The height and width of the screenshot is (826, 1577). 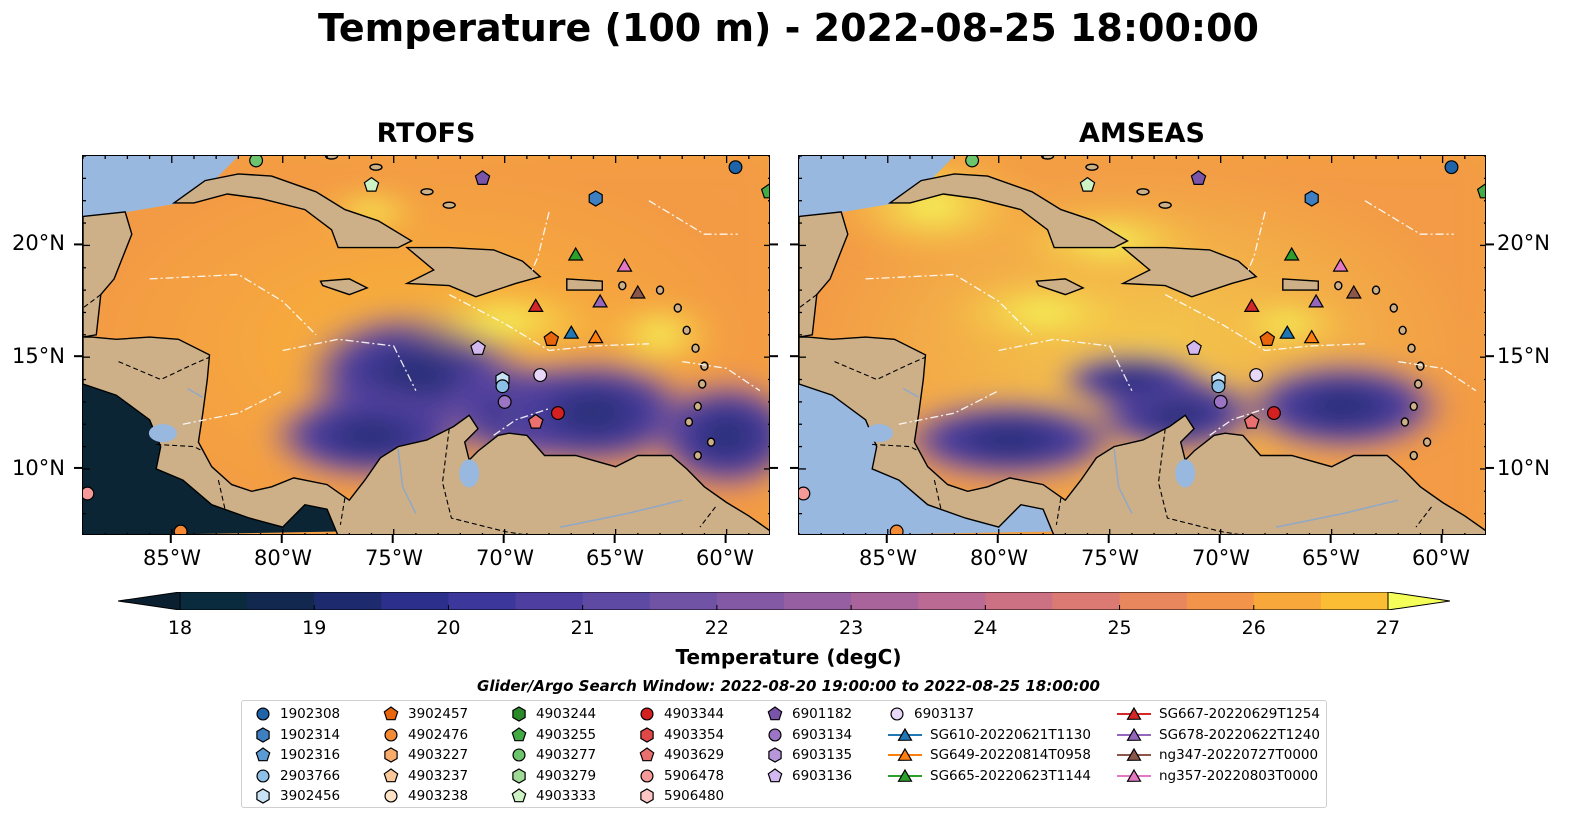 What do you see at coordinates (448, 628) in the screenshot?
I see `colorbar-tick-label: 20` at bounding box center [448, 628].